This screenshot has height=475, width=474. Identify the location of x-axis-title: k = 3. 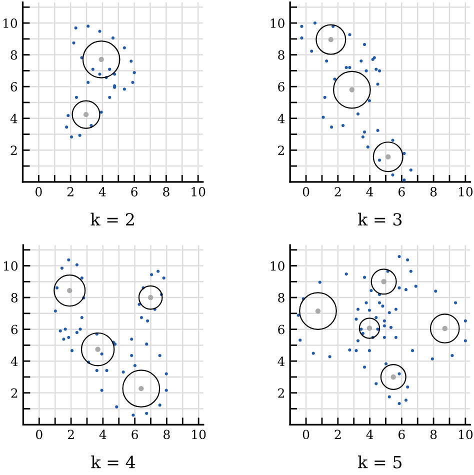
(380, 219).